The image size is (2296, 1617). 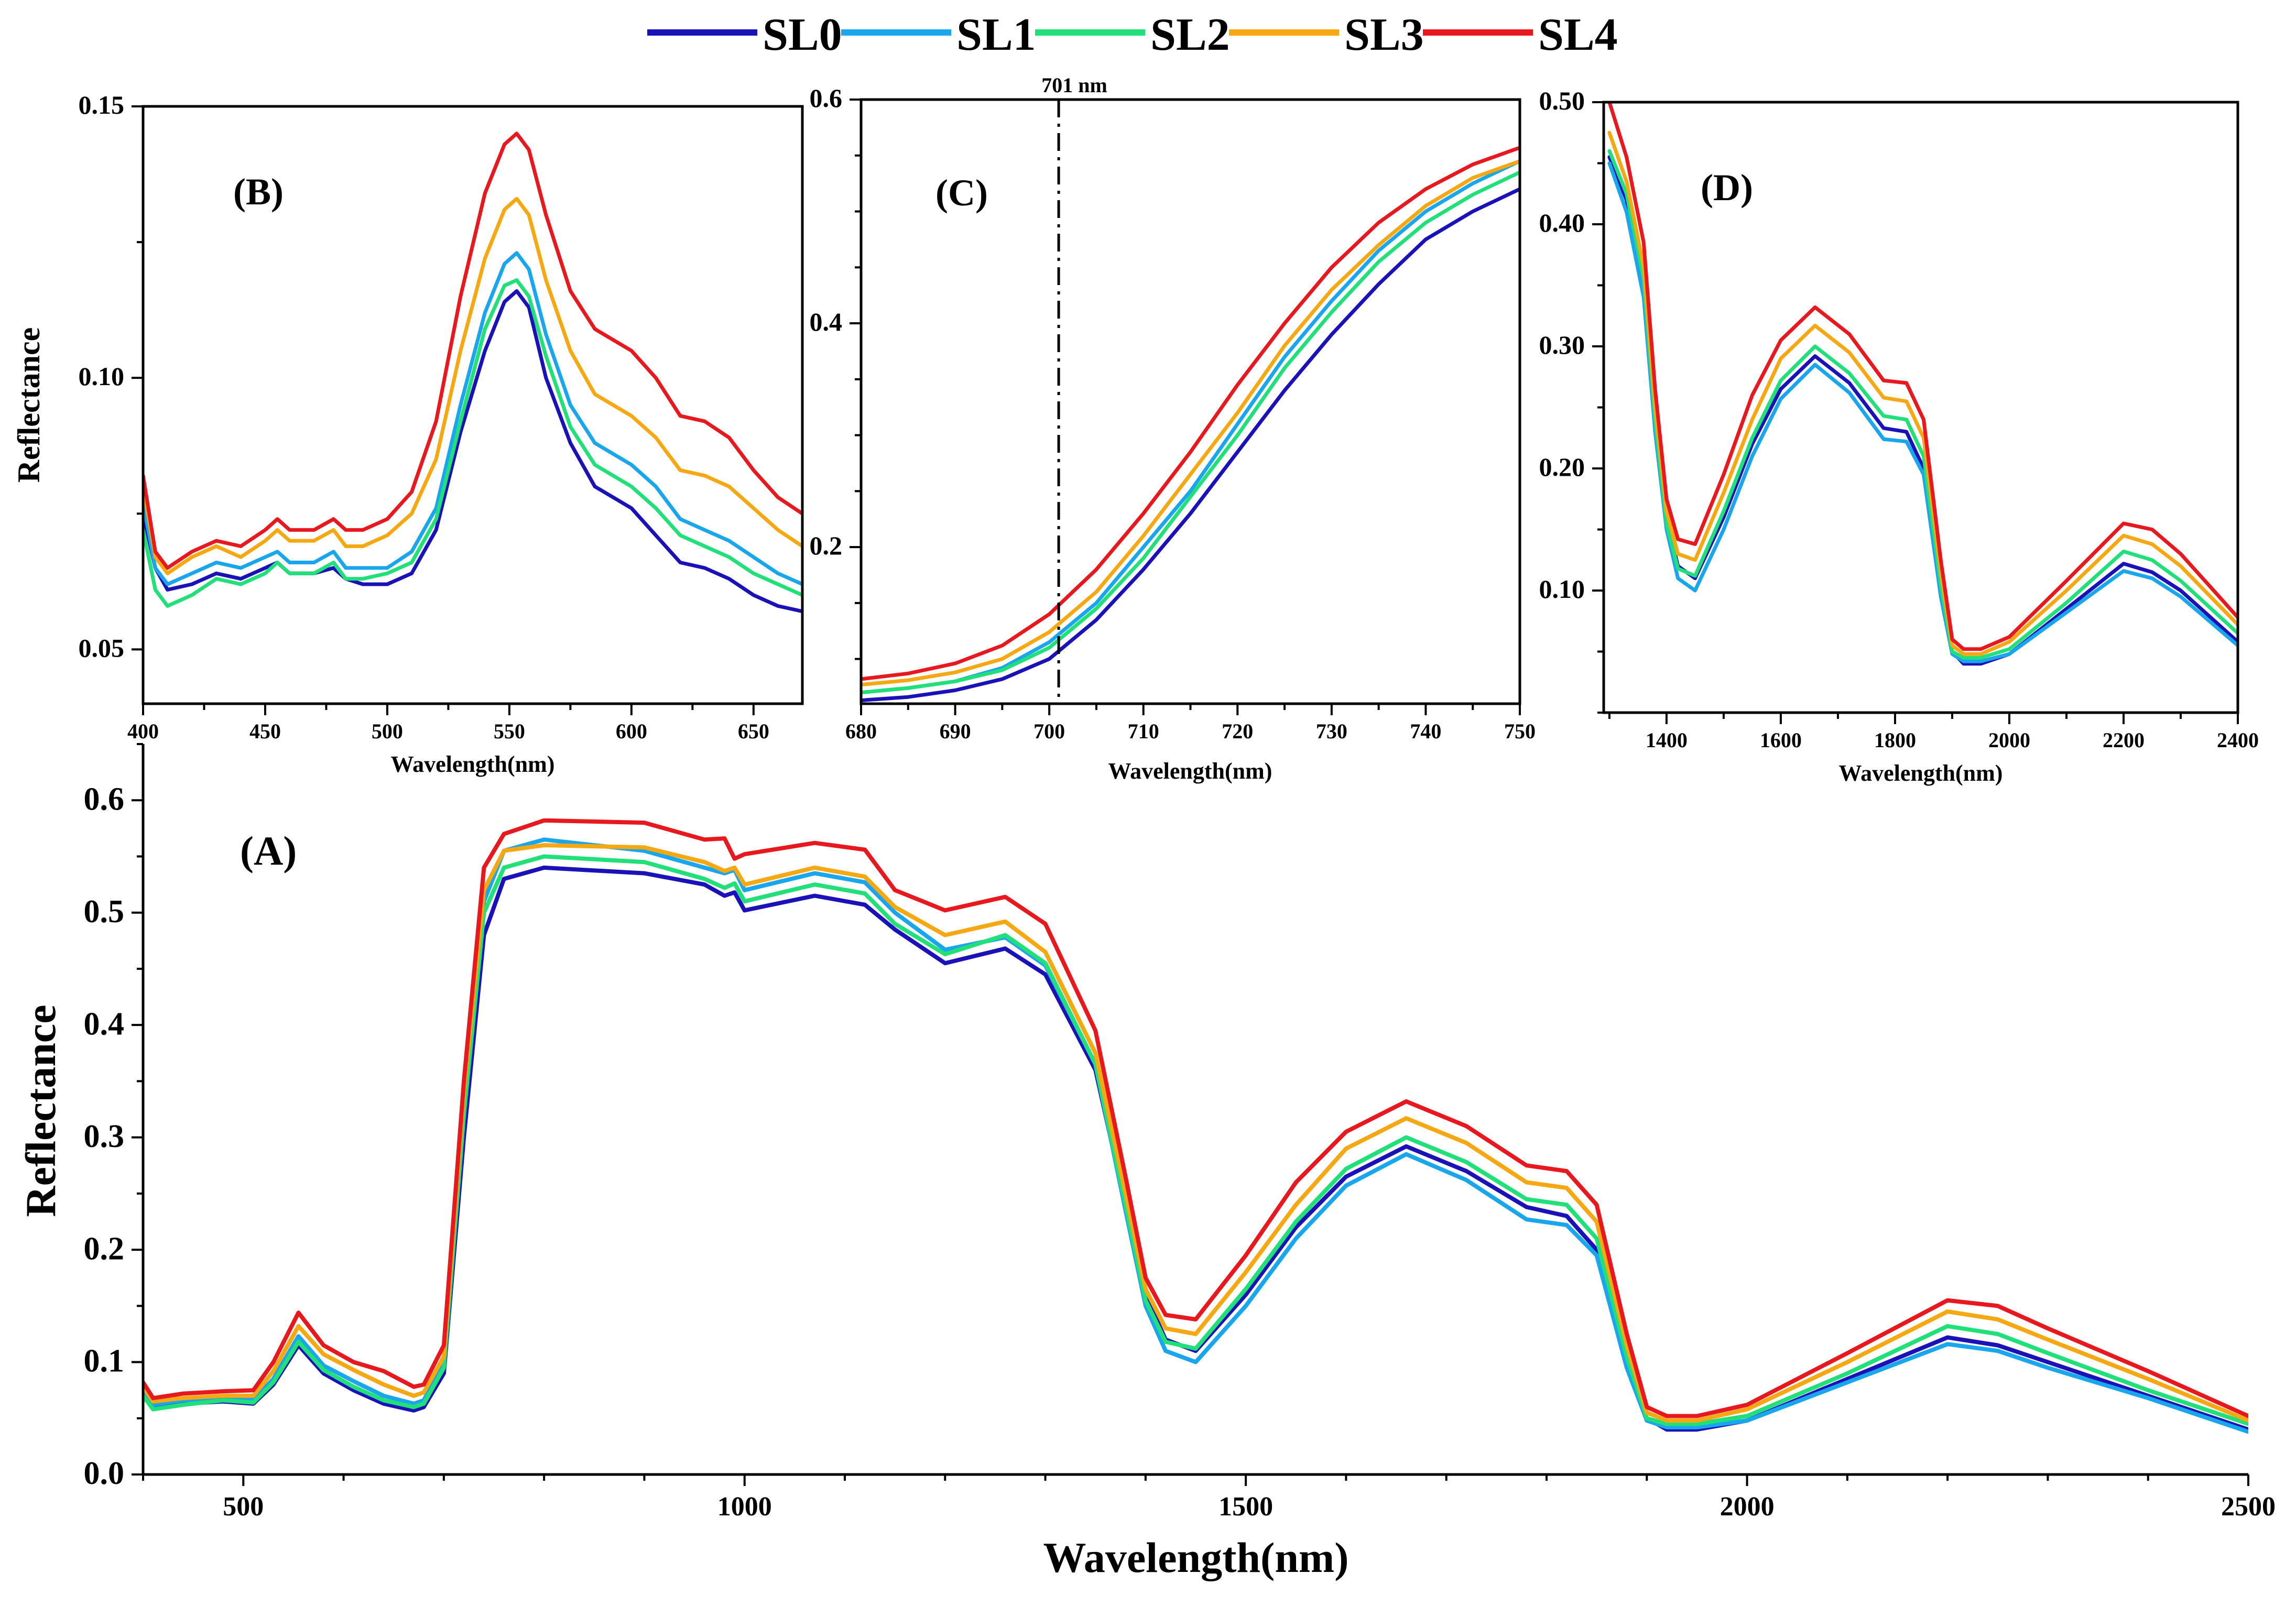 I want to click on panel-d-x-axis-title: Wavelength(nm), so click(x=1921, y=773).